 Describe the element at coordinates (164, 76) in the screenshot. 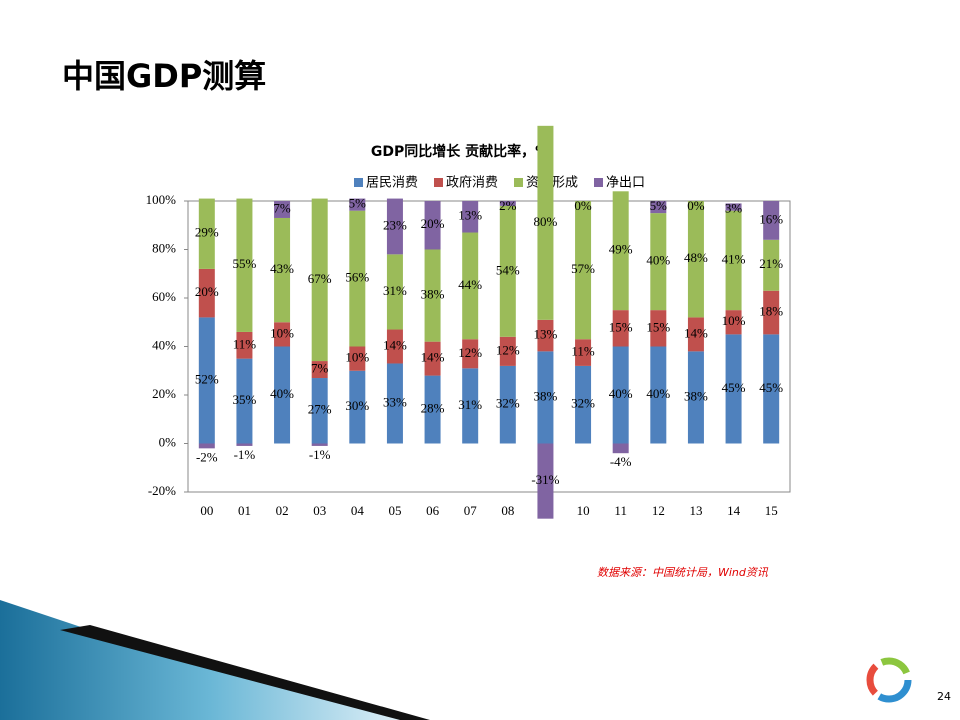

I see `slide-title: 中国GDP测算` at that location.